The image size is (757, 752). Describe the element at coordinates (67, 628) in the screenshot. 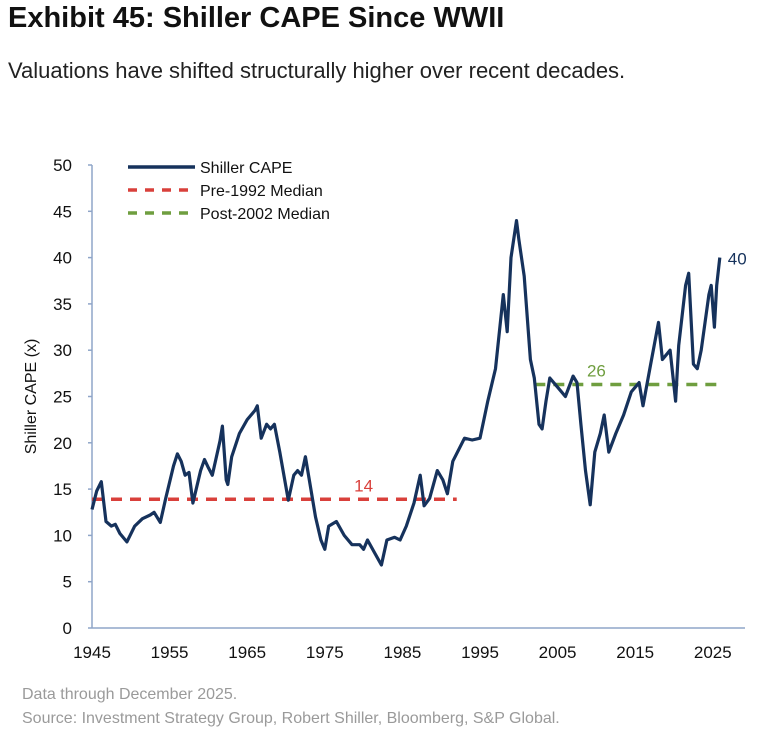

I see `y-tick-label: 0` at that location.